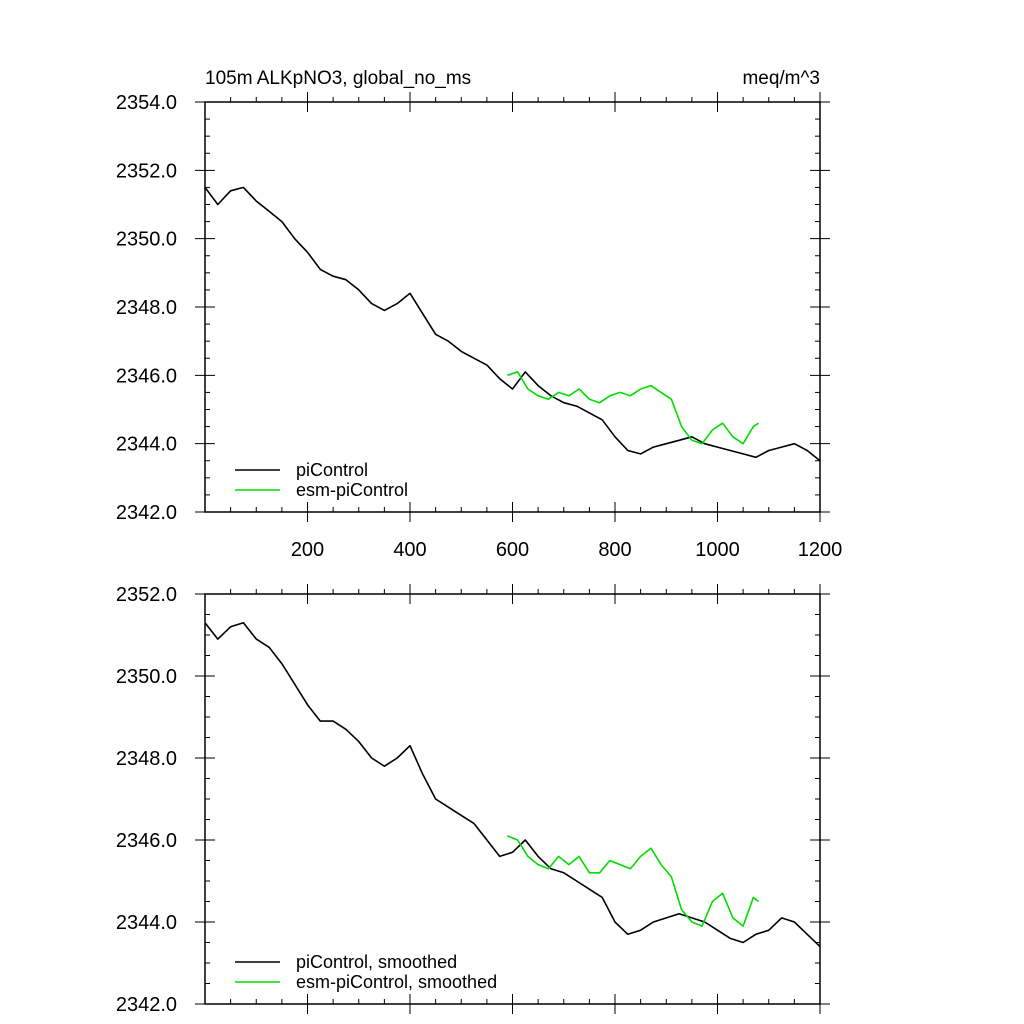 This screenshot has height=1024, width=1024. What do you see at coordinates (376, 962) in the screenshot?
I see `legend-label: piControl, smoothed` at bounding box center [376, 962].